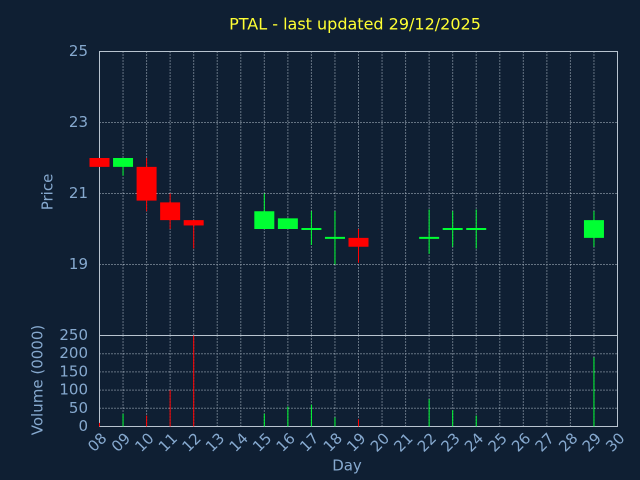 This screenshot has width=640, height=480. What do you see at coordinates (78, 51) in the screenshot?
I see `y-tick-label: 25` at bounding box center [78, 51].